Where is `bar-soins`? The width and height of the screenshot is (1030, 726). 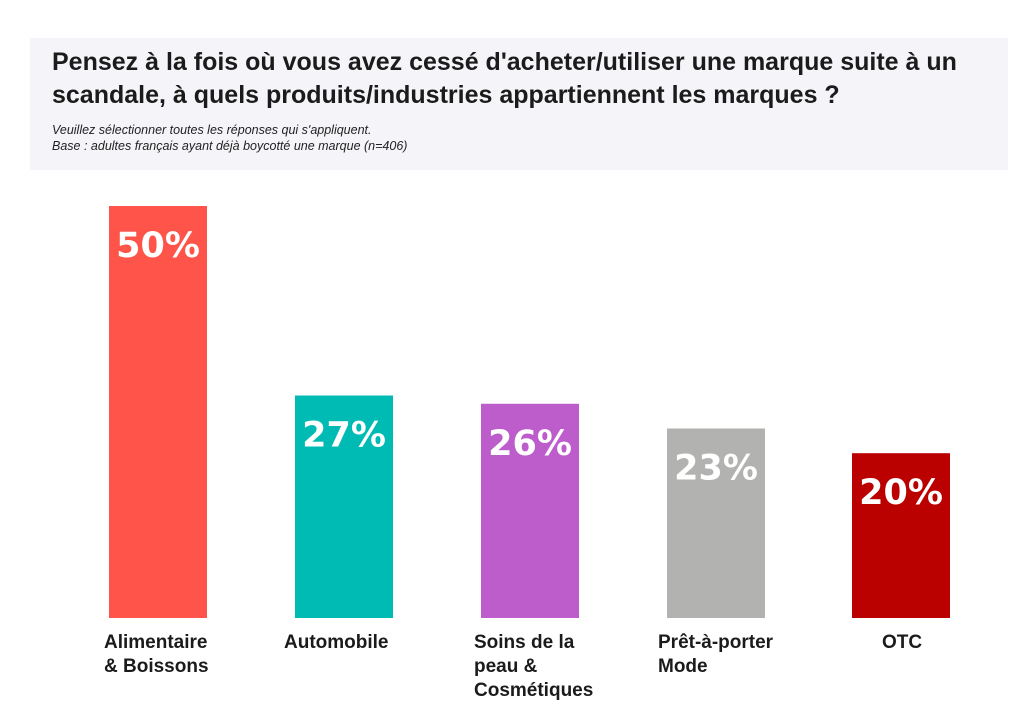 bar-soins is located at coordinates (530, 510).